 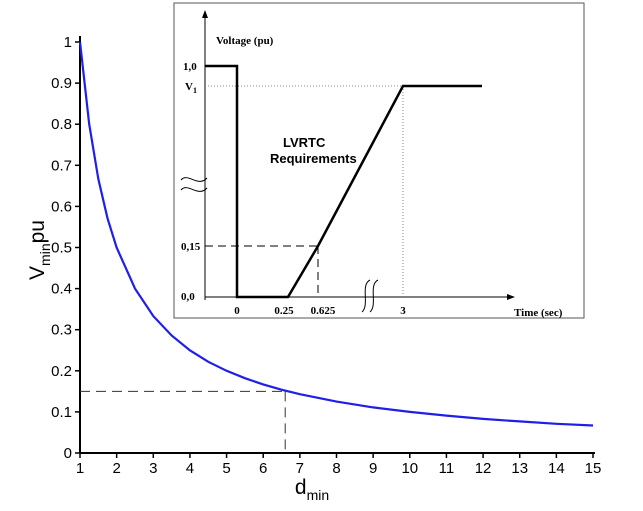 I want to click on inset-title-line2: Requirements, so click(x=313, y=158).